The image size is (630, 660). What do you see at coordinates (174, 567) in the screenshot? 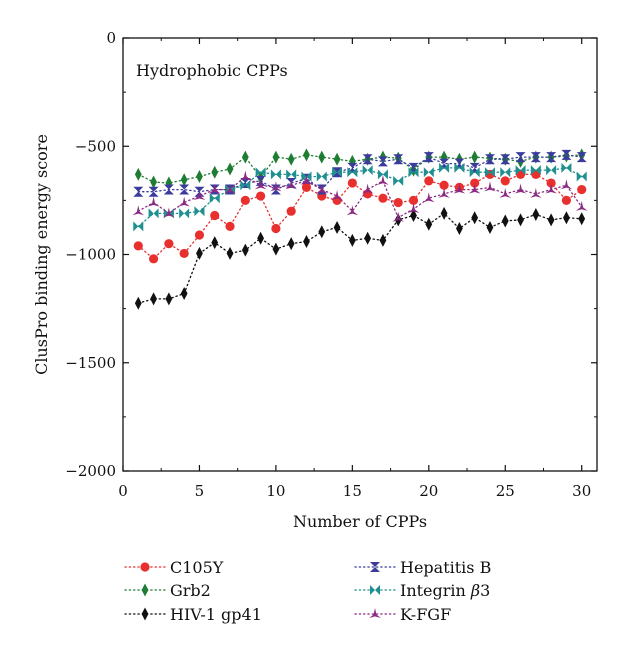
I see `legend-item-c105y: C105Y` at bounding box center [174, 567].